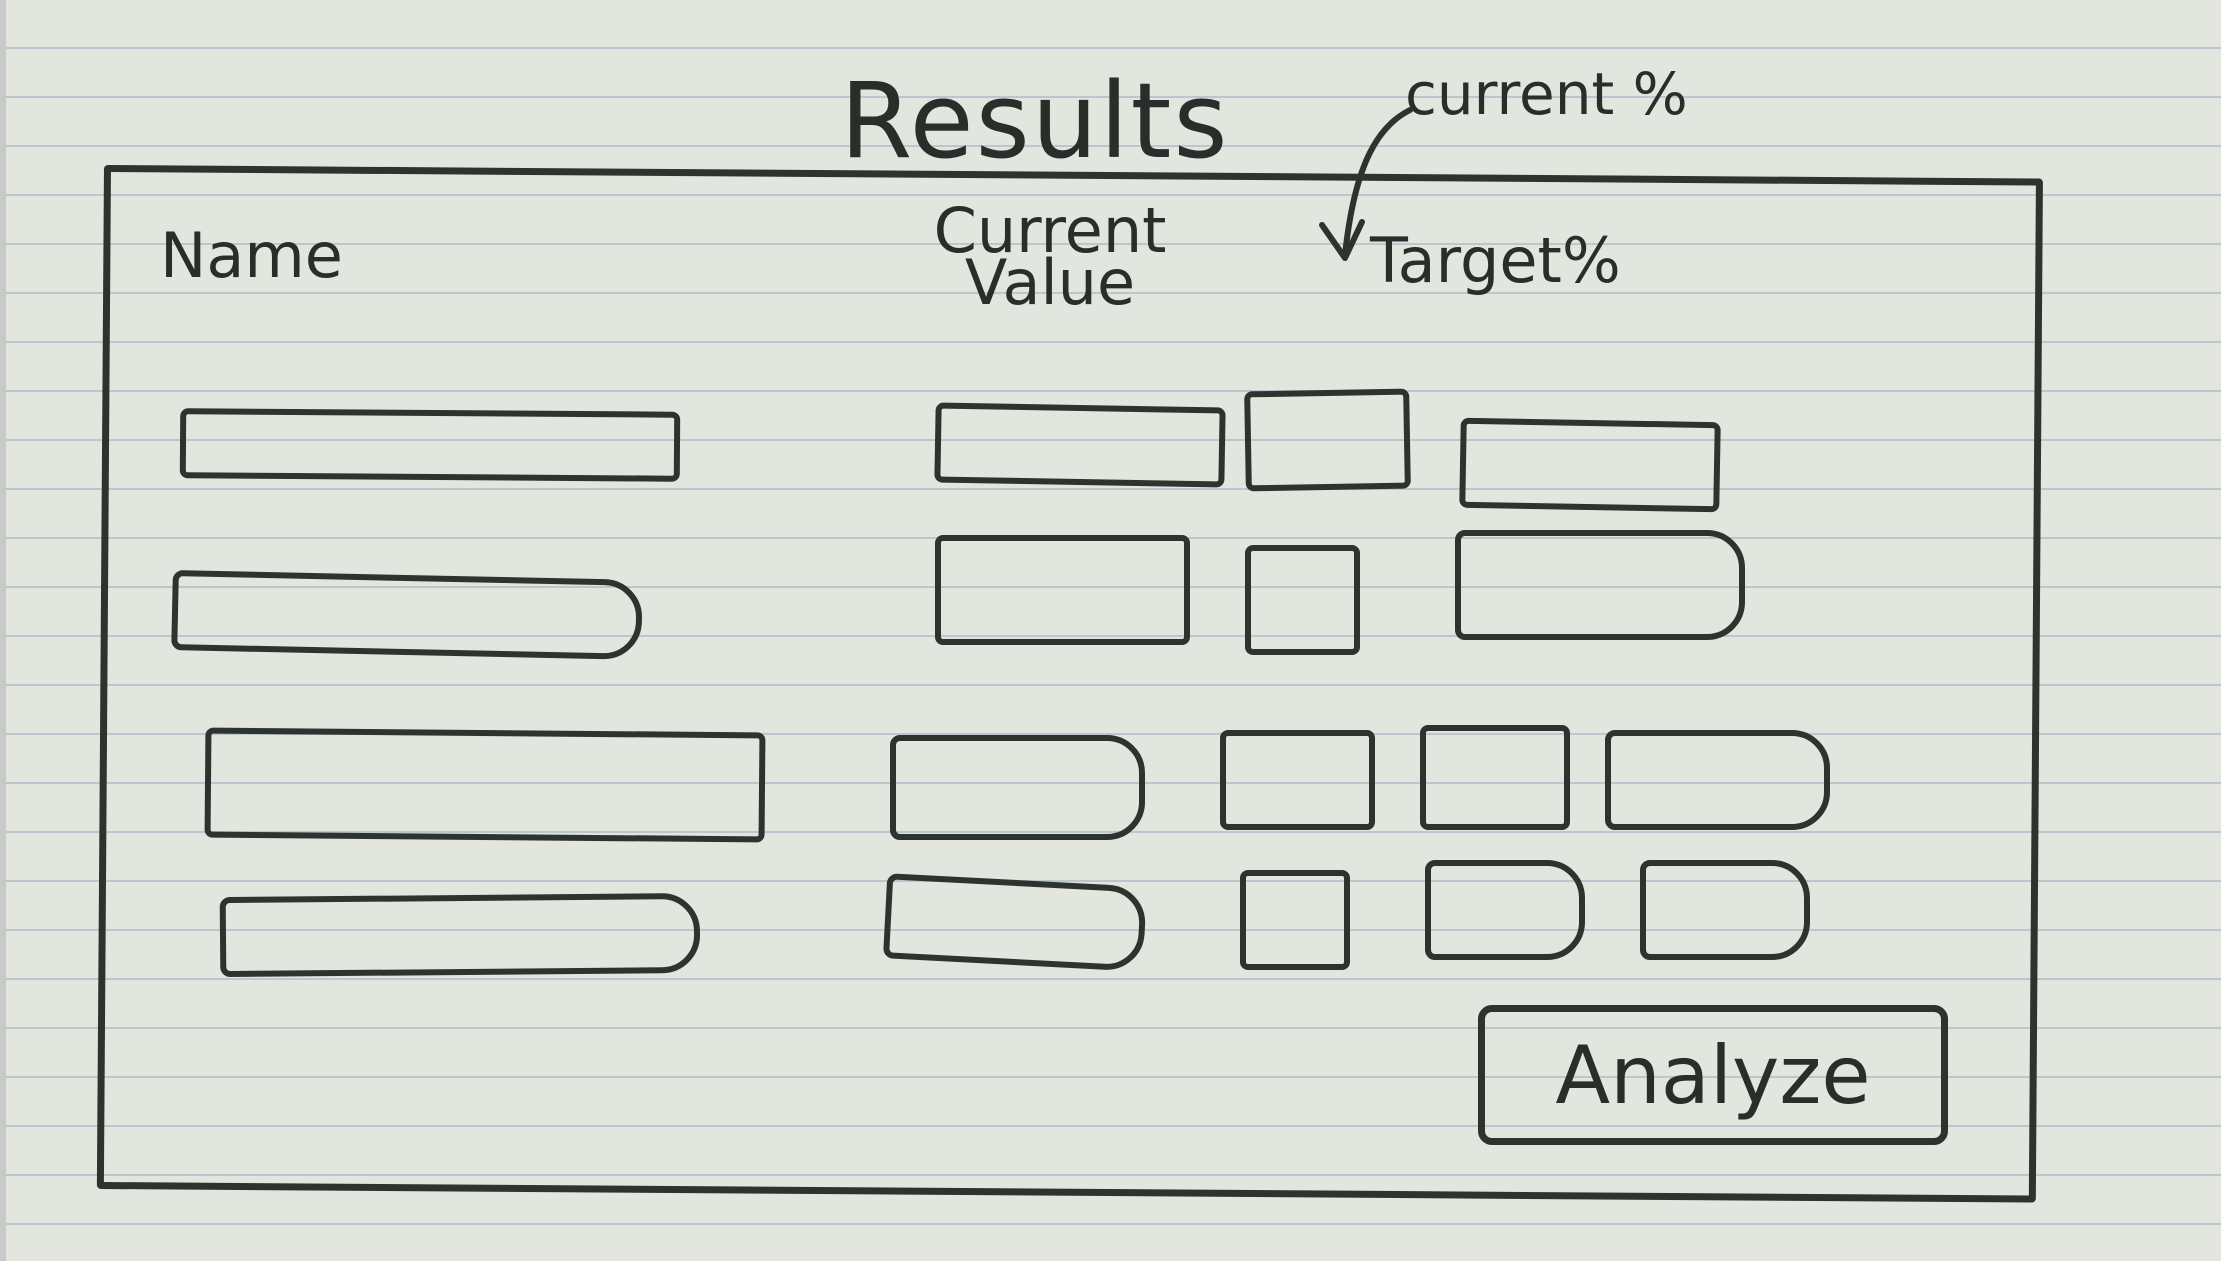 The height and width of the screenshot is (1261, 2221). Describe the element at coordinates (1366, 184) in the screenshot. I see `arrow-down-icon` at that location.